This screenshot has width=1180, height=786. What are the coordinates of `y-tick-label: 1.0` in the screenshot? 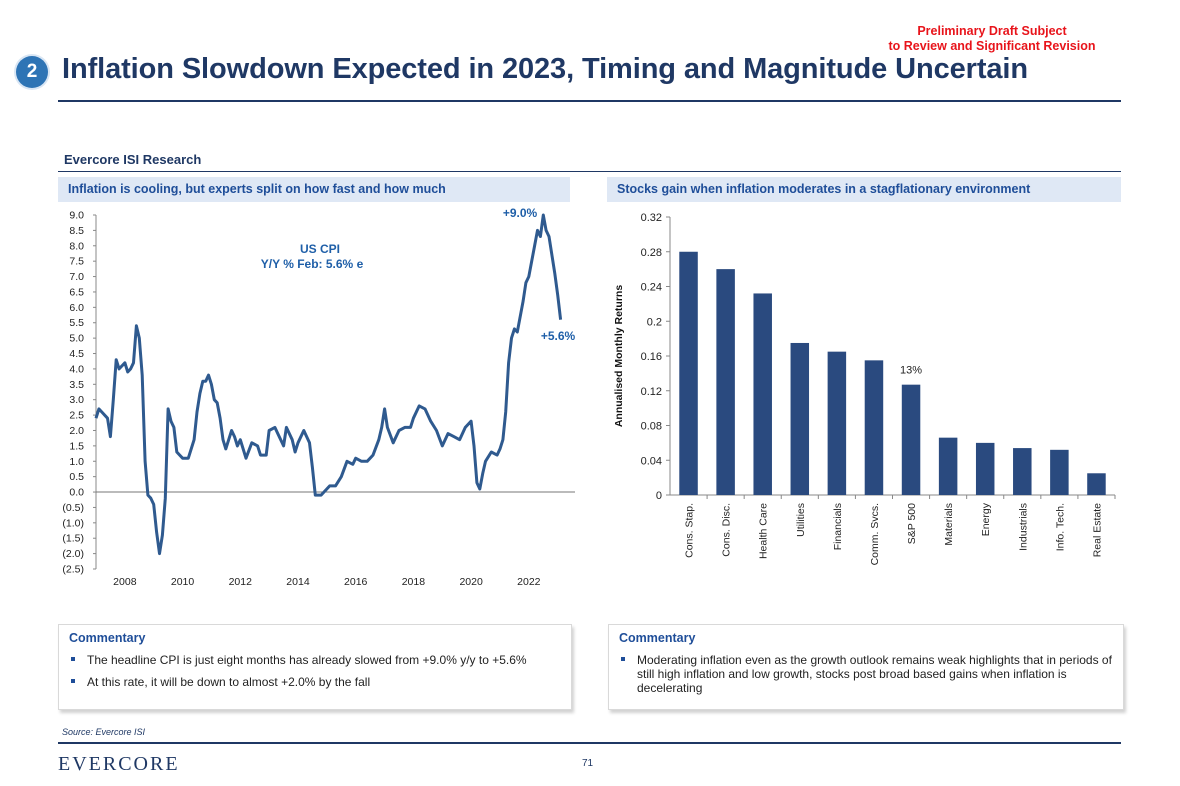 It's located at (76, 462).